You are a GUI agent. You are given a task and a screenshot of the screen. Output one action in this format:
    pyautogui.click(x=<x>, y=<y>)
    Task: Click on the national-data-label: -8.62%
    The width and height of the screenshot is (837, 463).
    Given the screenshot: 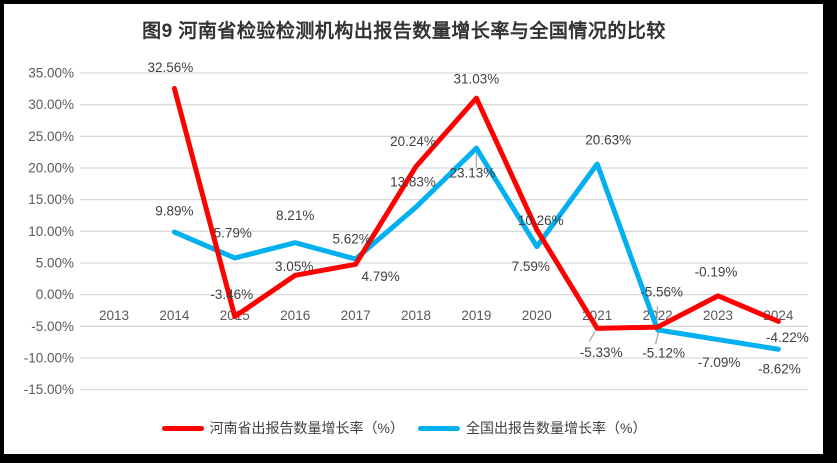 What is the action you would take?
    pyautogui.click(x=779, y=369)
    